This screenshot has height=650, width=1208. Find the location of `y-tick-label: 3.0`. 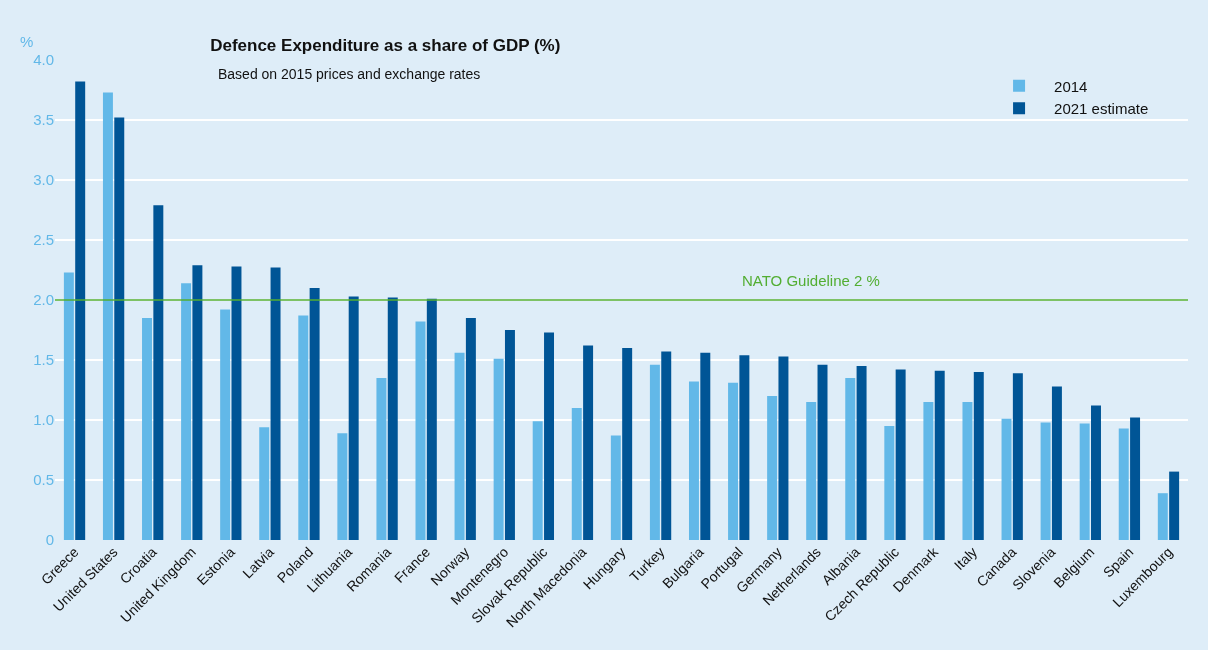

y-tick-label: 3.0 is located at coordinates (43, 180).